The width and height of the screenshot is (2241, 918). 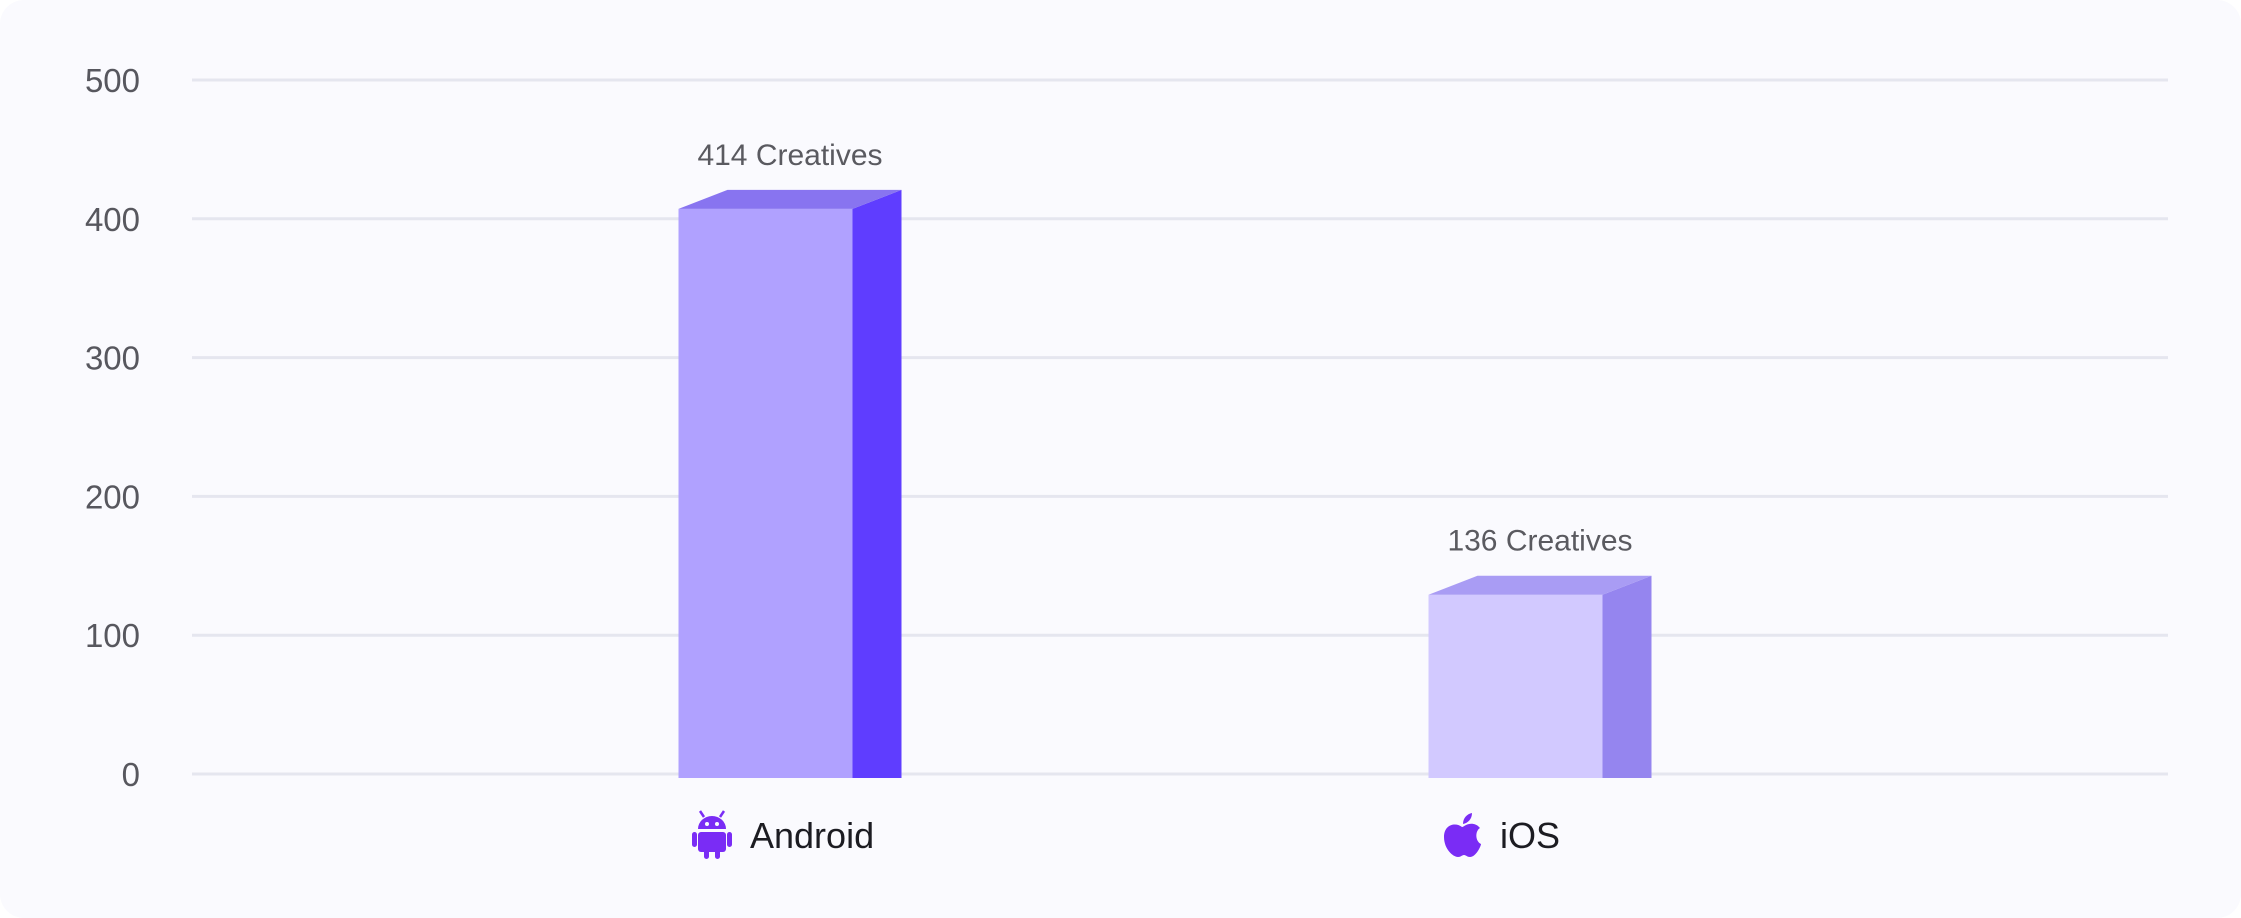 I want to click on apple-icon, so click(x=1462, y=835).